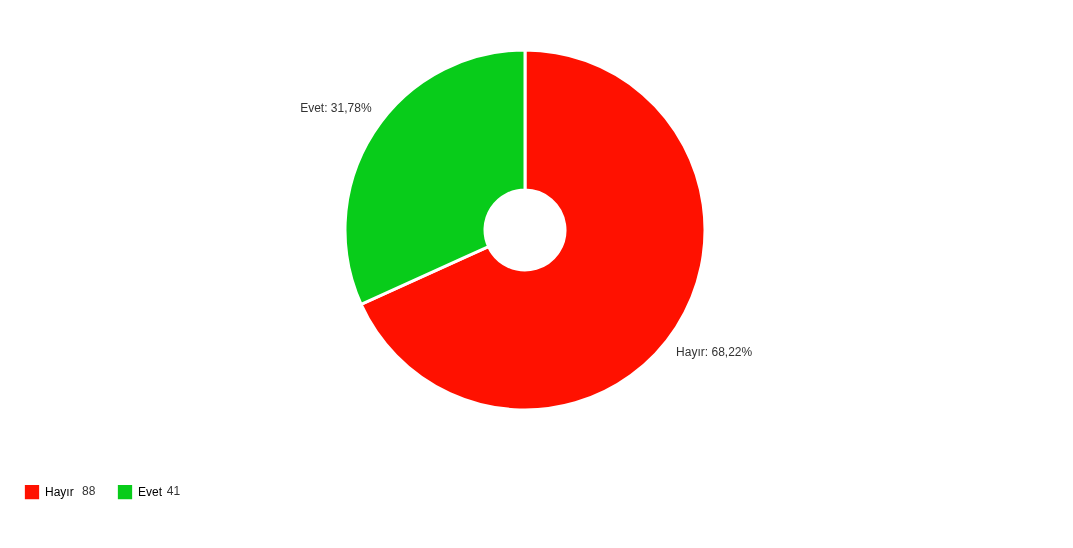 This screenshot has width=1073, height=548. What do you see at coordinates (173, 491) in the screenshot?
I see `text: 41` at bounding box center [173, 491].